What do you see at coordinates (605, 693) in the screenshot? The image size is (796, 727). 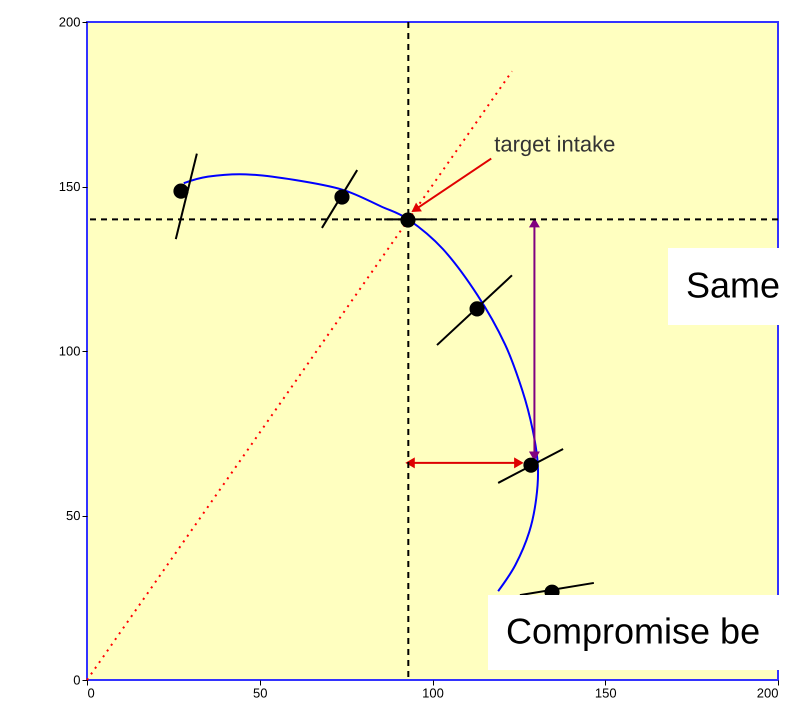 I see `x-tick-label: 150` at bounding box center [605, 693].